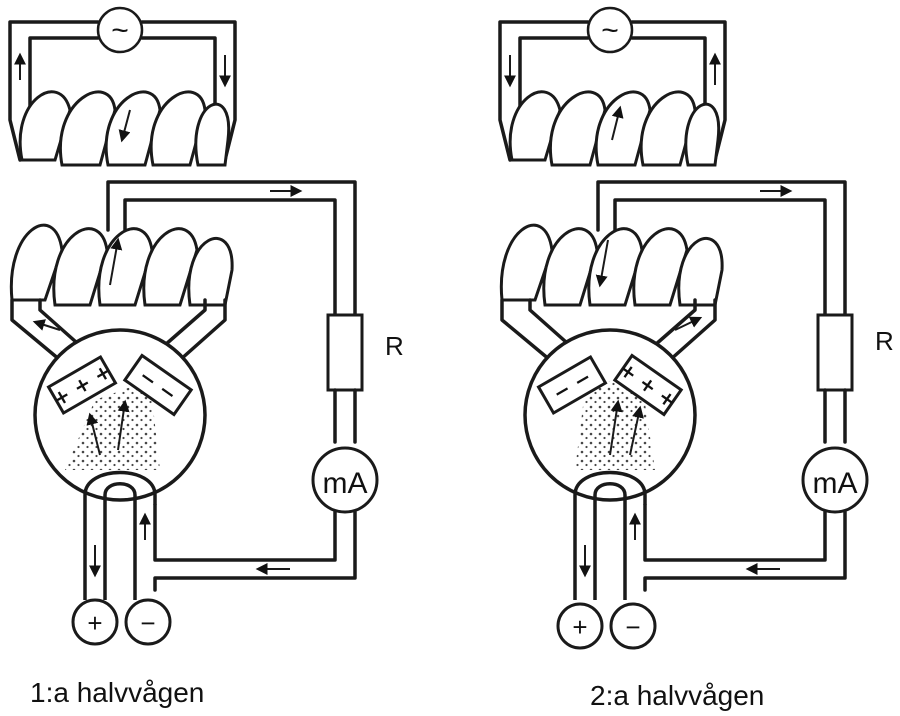 The height and width of the screenshot is (716, 900). What do you see at coordinates (117, 692) in the screenshot?
I see `caption-1: 1:a halvvågen` at bounding box center [117, 692].